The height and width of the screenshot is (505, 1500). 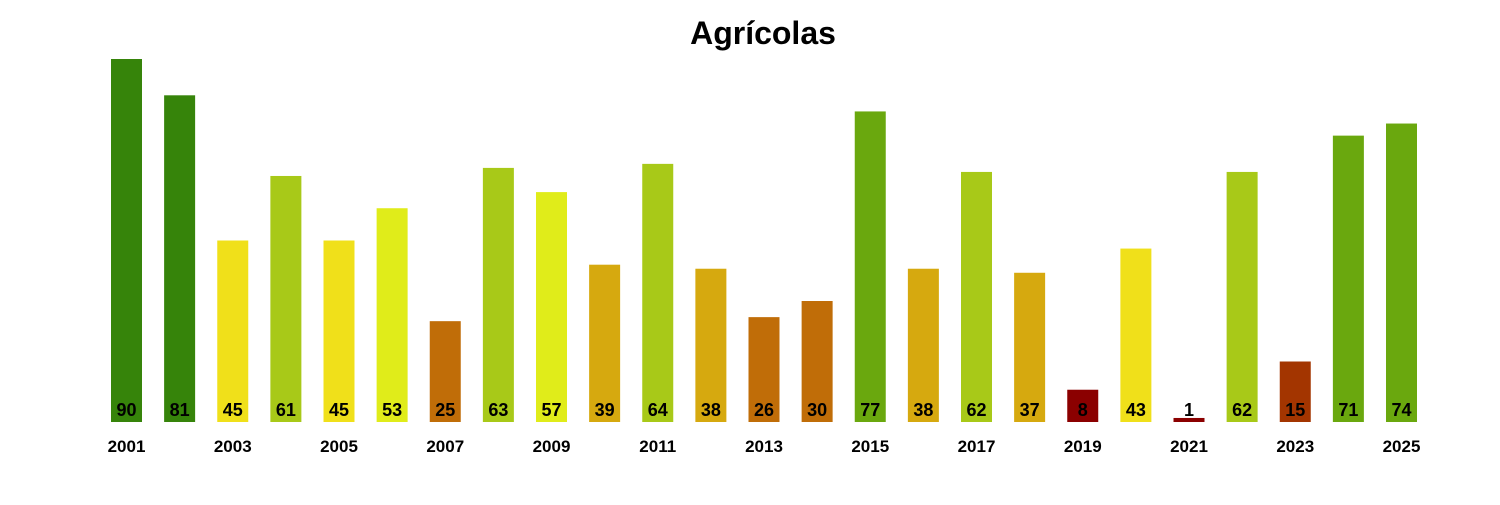 I want to click on x-tick-label-2021: 2021, so click(x=1189, y=446).